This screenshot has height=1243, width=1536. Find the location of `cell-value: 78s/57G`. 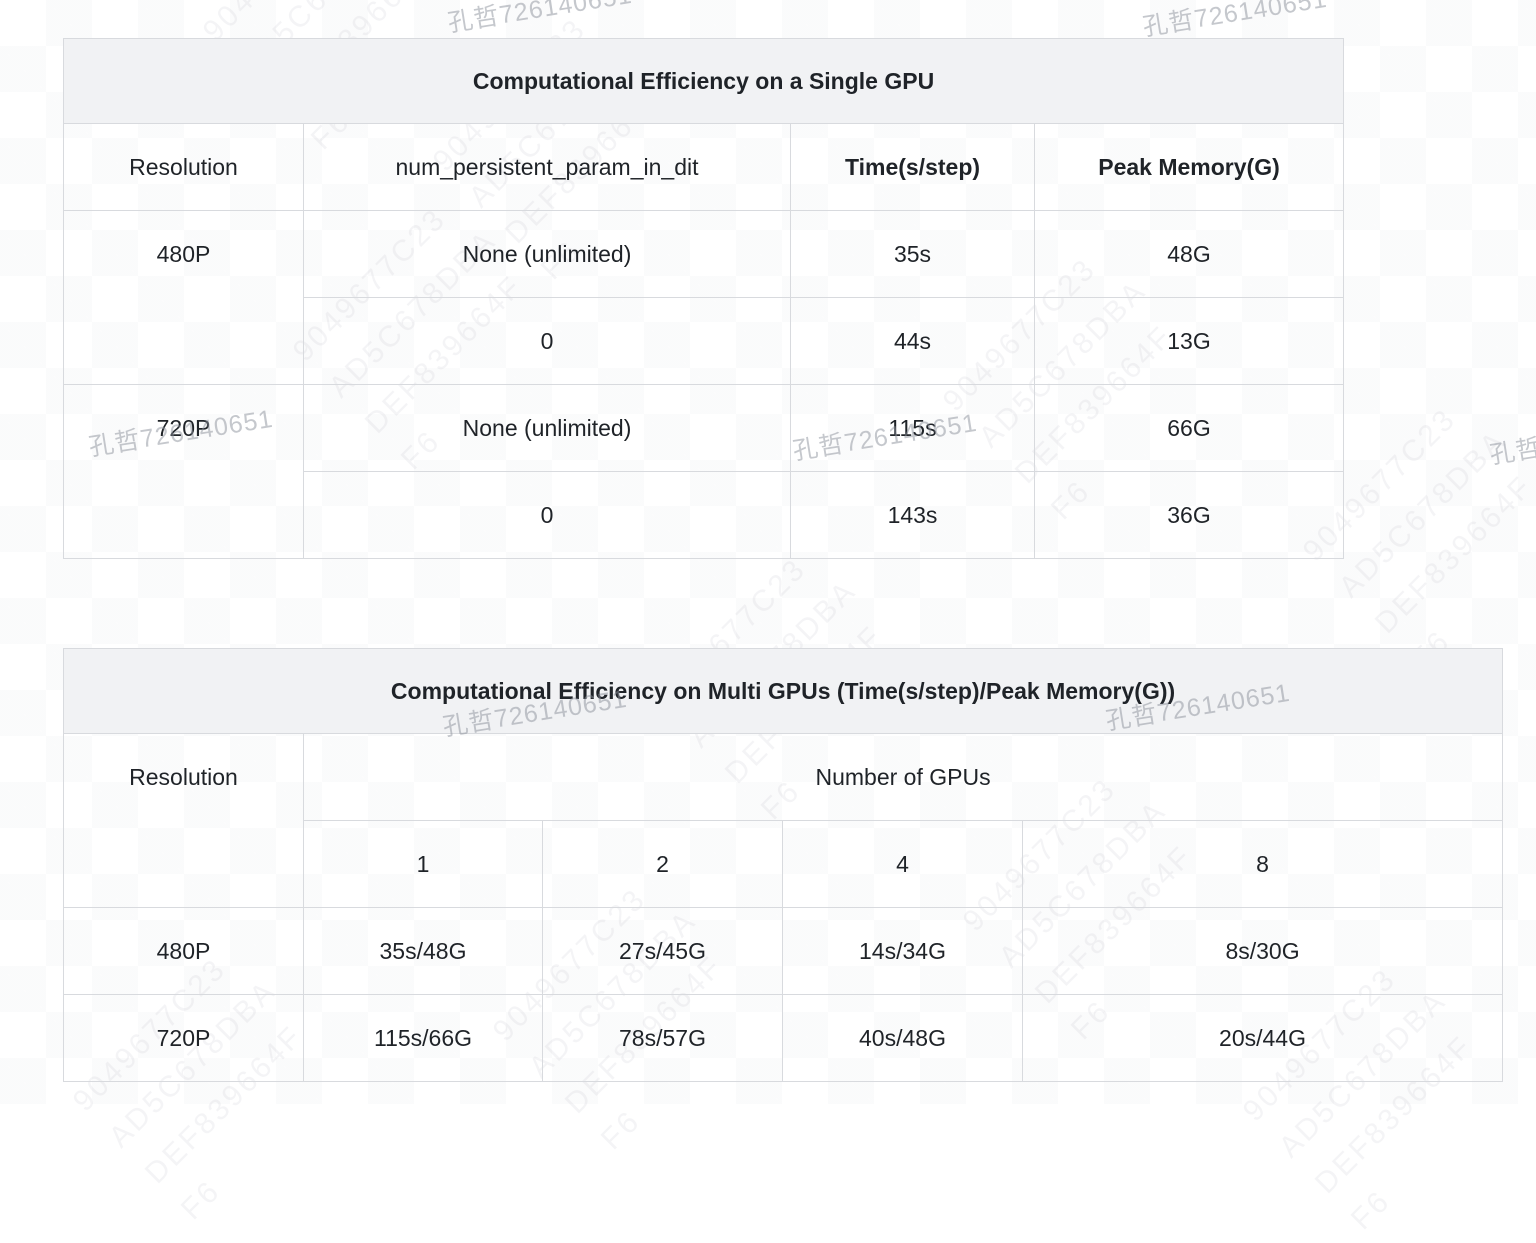

cell-value: 78s/57G is located at coordinates (662, 1038).